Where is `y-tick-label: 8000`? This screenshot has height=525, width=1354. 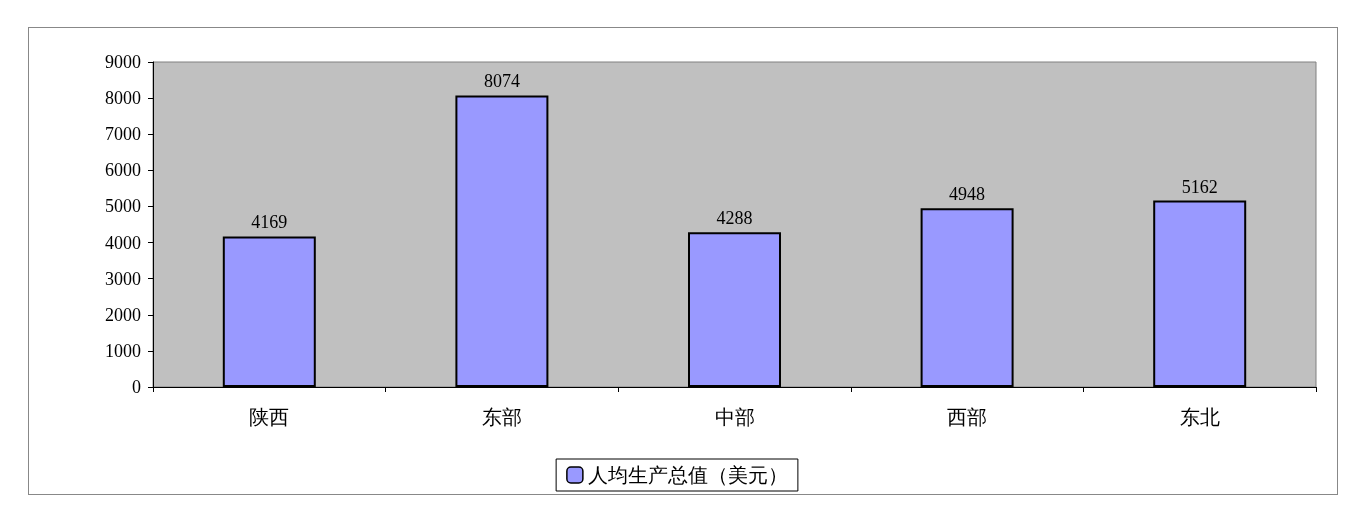 y-tick-label: 8000 is located at coordinates (123, 98).